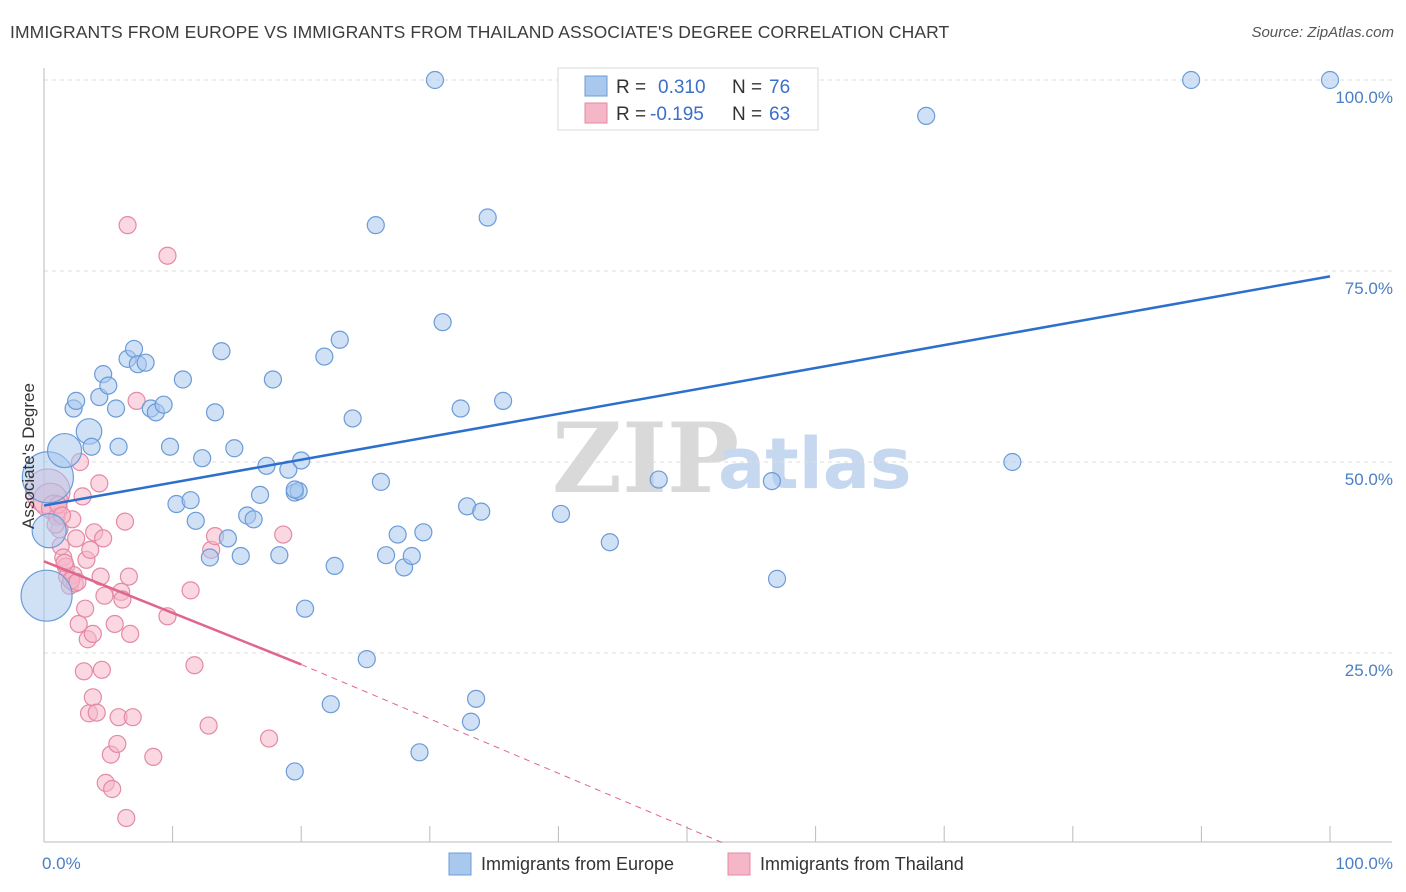 This screenshot has width=1406, height=892. What do you see at coordinates (1364, 863) in the screenshot?
I see `x-tick-label: 100.0%` at bounding box center [1364, 863].